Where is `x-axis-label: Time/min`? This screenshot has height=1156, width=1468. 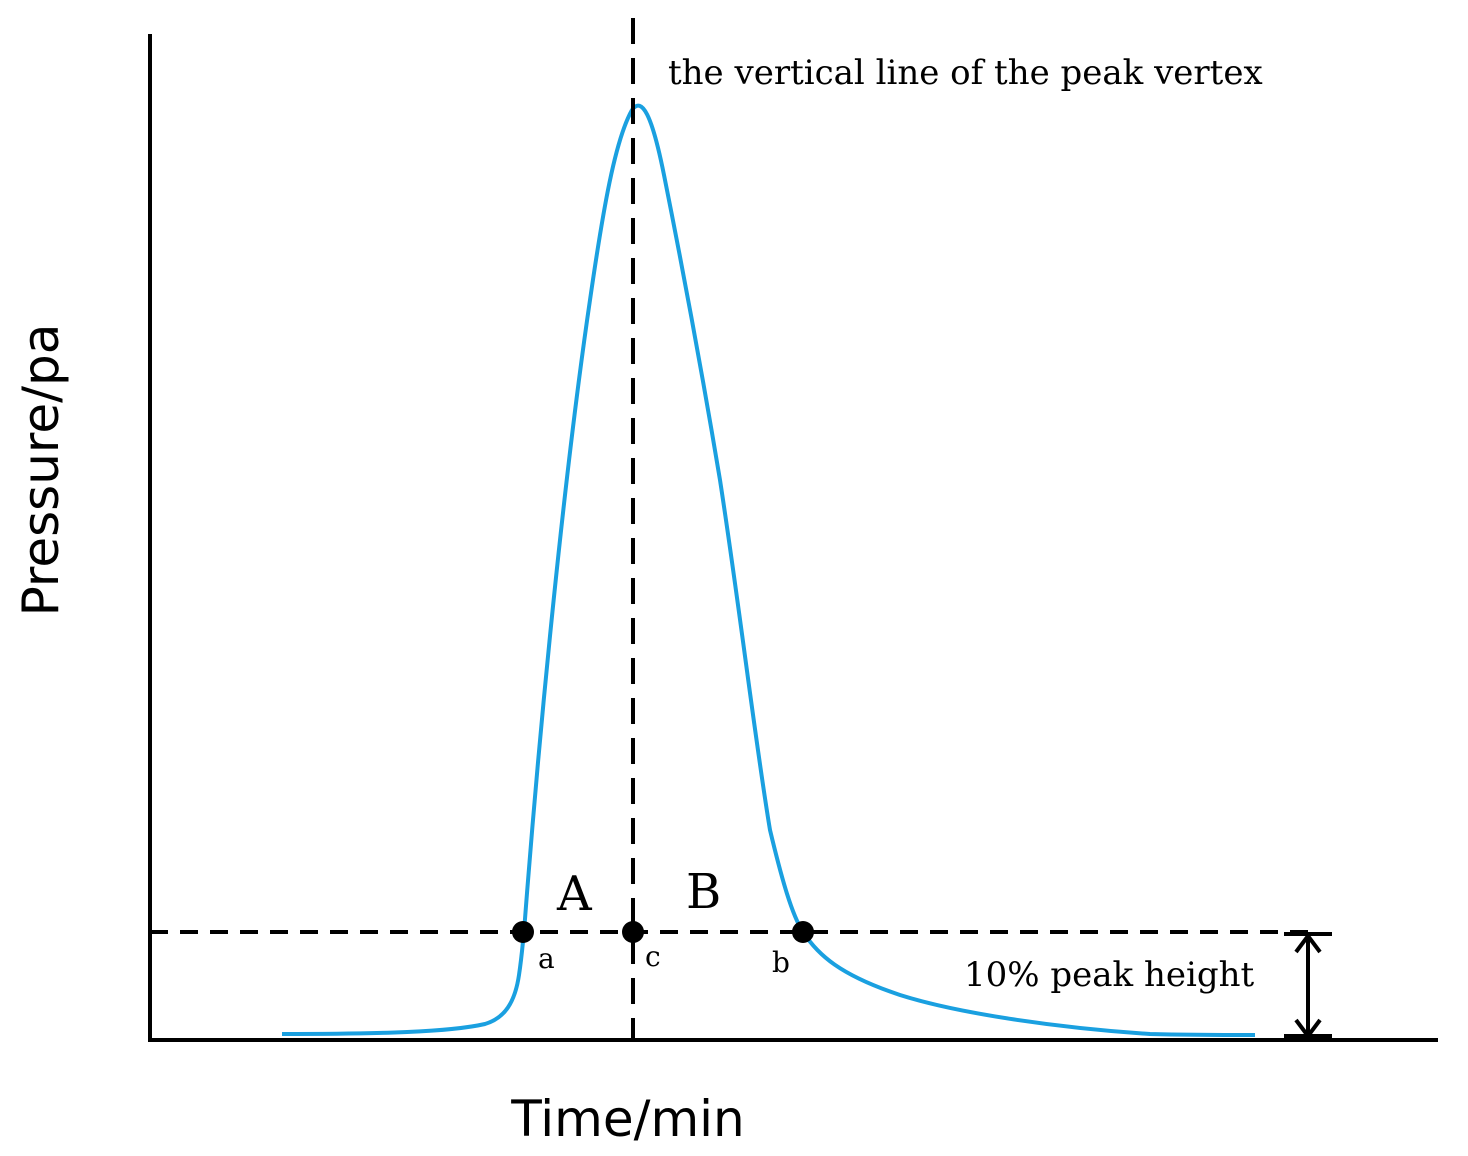 x-axis-label: Time/min is located at coordinates (627, 1119).